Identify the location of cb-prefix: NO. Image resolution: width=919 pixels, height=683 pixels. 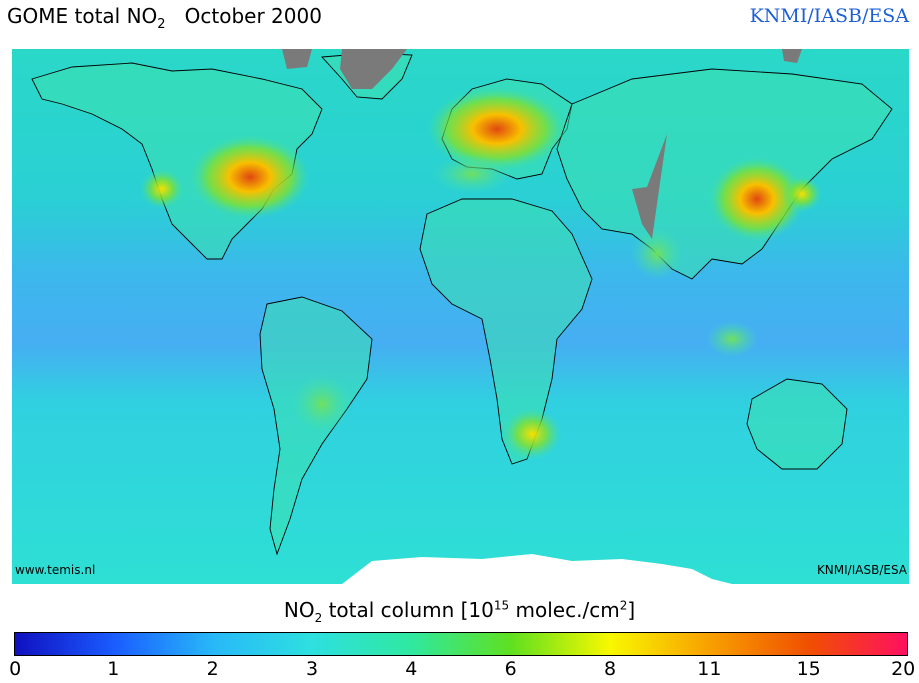
(299, 610).